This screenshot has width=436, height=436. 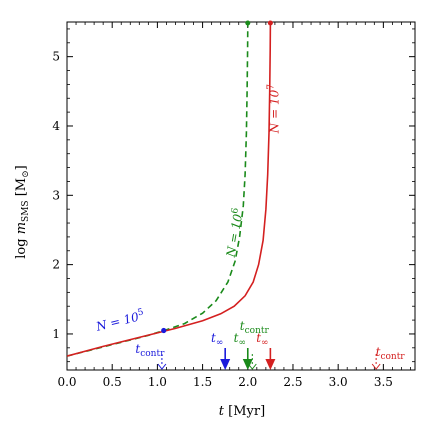 What do you see at coordinates (242, 411) in the screenshot?
I see `x-axis-label: t [Myr]` at bounding box center [242, 411].